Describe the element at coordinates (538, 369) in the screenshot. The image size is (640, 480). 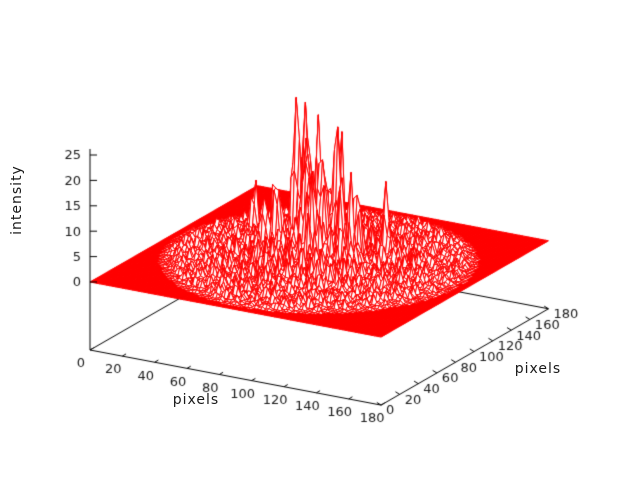
I see `y-axis-label: pixels` at that location.